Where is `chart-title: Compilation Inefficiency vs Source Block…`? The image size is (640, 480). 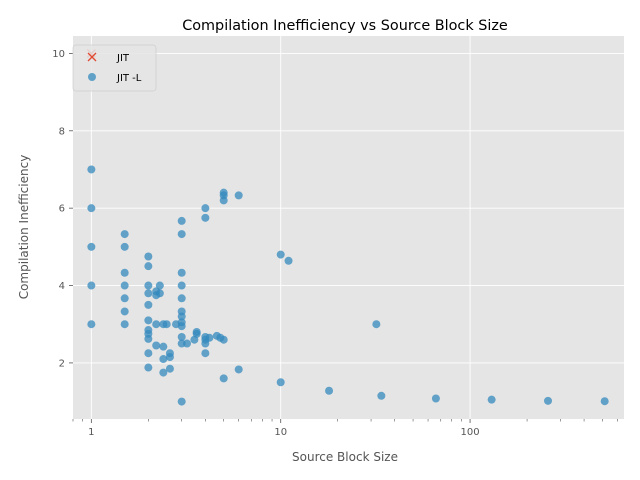 chart-title: Compilation Inefficiency vs Source Block… is located at coordinates (345, 26).